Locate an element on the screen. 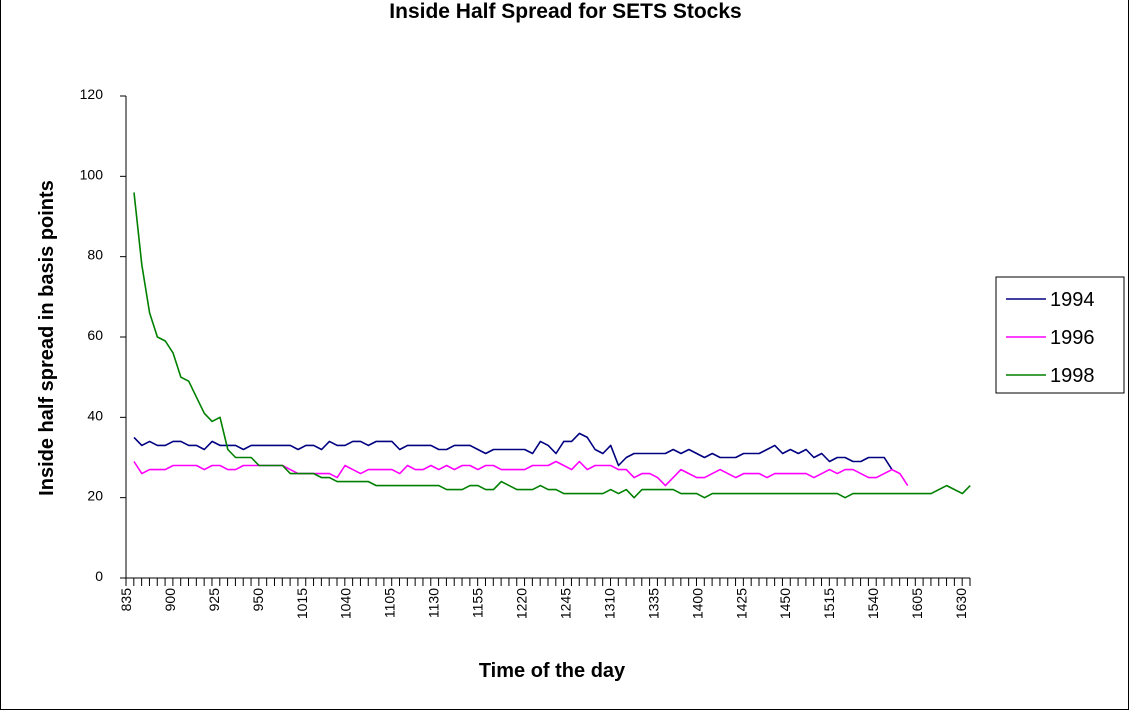 Image resolution: width=1131 pixels, height=711 pixels. y-tick-label: 80 is located at coordinates (95, 255).